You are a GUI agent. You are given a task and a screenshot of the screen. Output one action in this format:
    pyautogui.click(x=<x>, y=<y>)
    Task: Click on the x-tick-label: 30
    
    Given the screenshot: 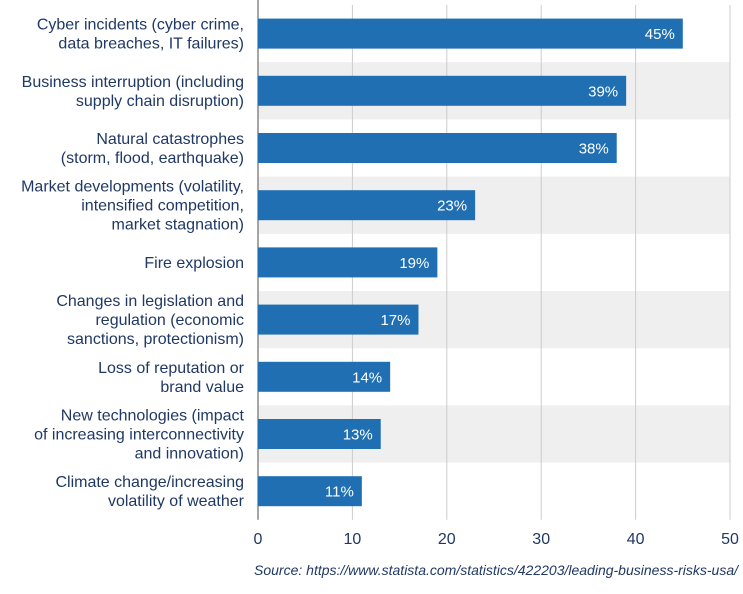 What is the action you would take?
    pyautogui.click(x=541, y=539)
    